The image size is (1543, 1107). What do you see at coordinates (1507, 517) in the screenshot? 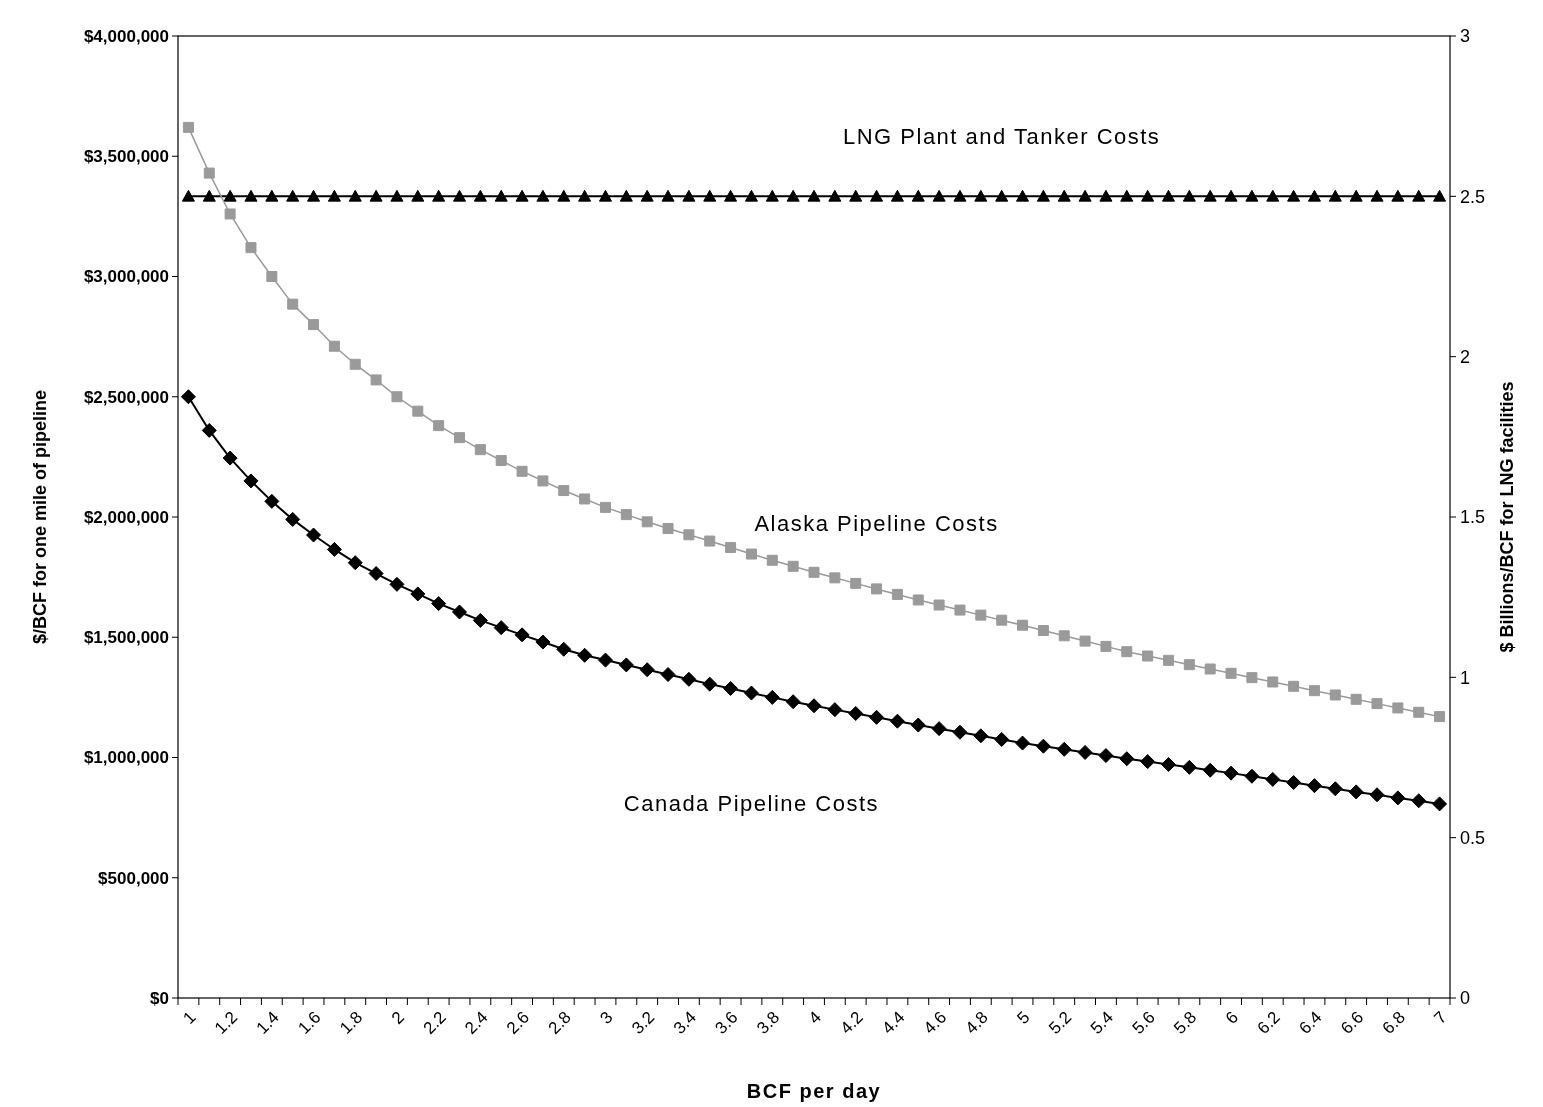
I see `y2-axis-title: $ Billions/BCF for LNG facilities` at bounding box center [1507, 517].